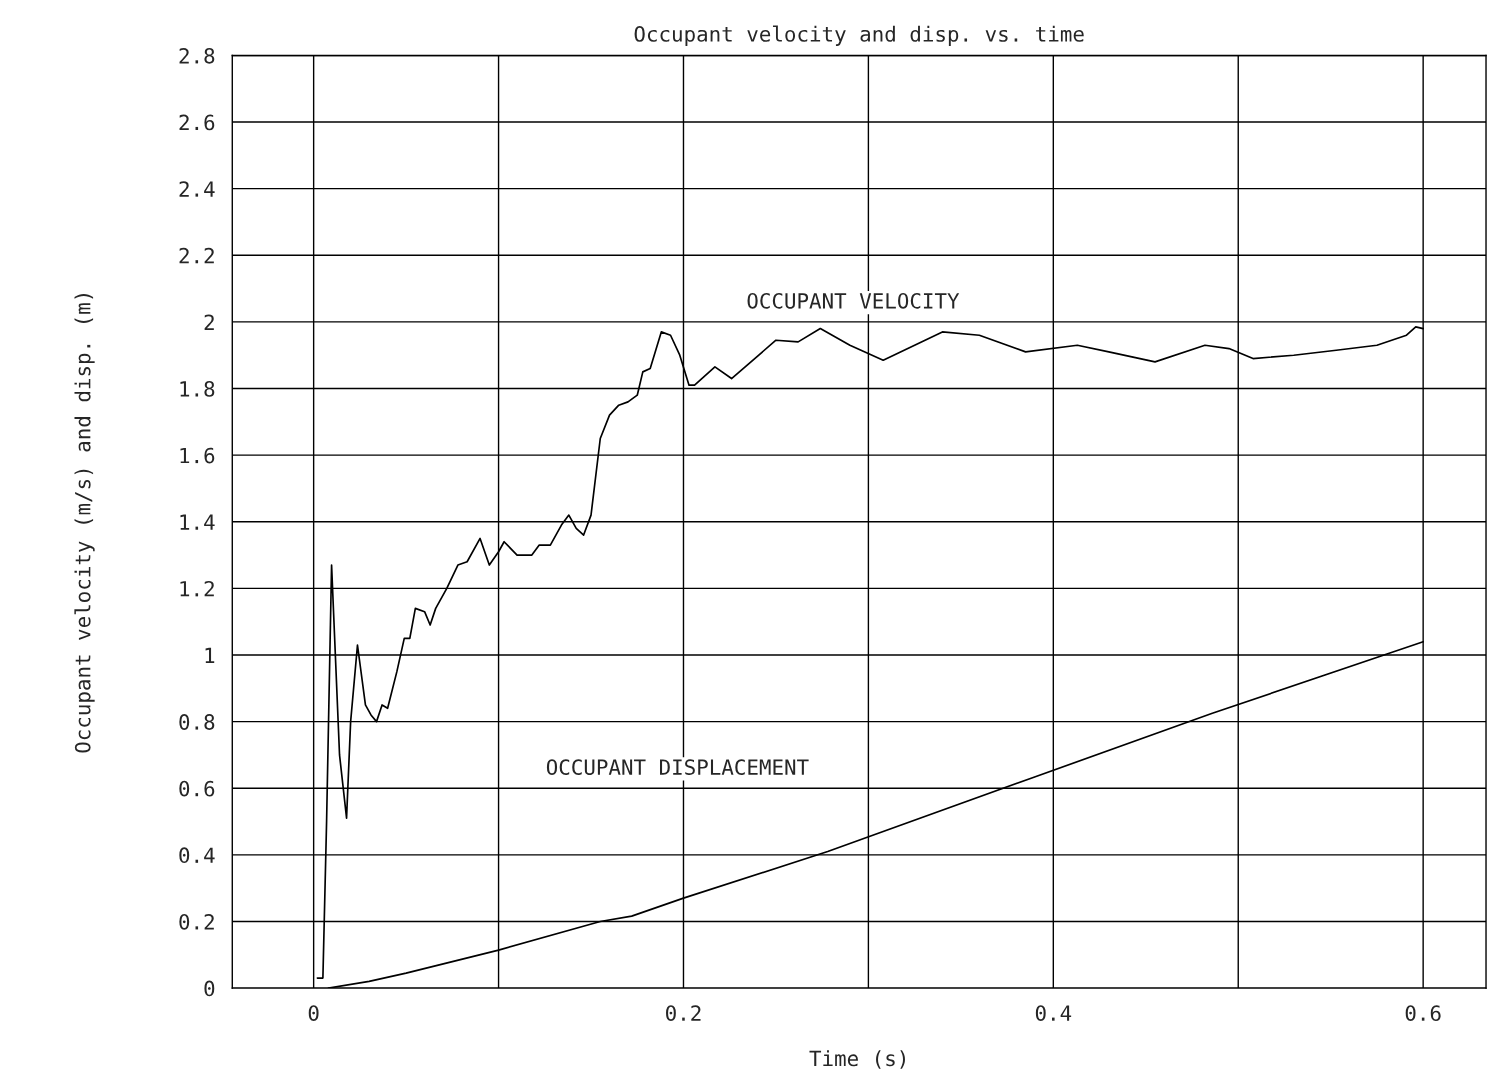 This screenshot has width=1489, height=1087. Describe the element at coordinates (313, 1013) in the screenshot. I see `x-tick-label: 0` at that location.